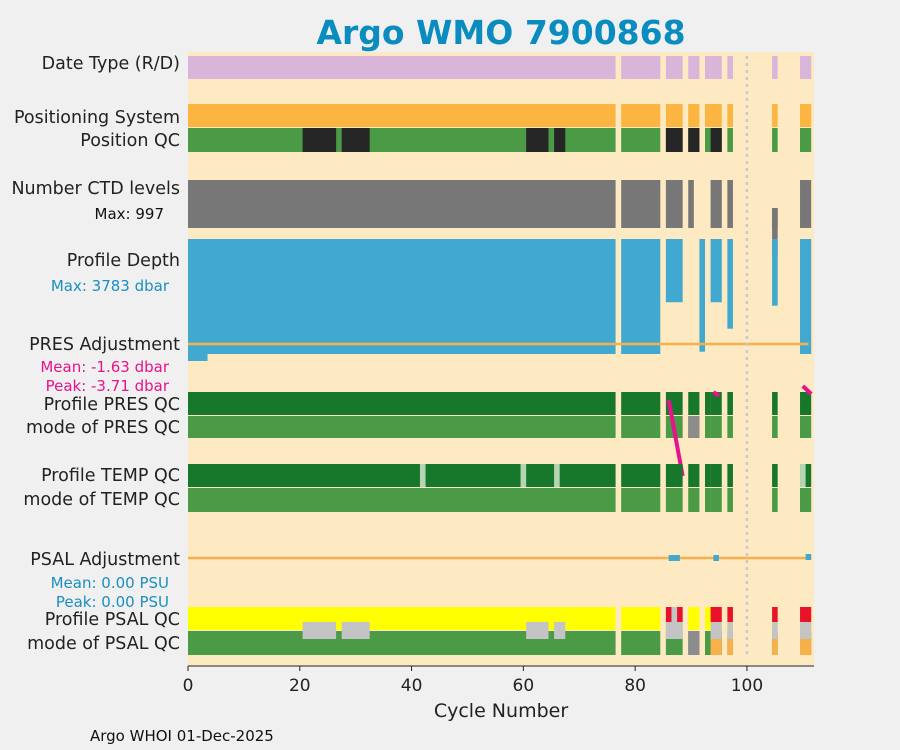  Describe the element at coordinates (694, 643) in the screenshot. I see `mode-psal-qc-dark-bar` at that location.